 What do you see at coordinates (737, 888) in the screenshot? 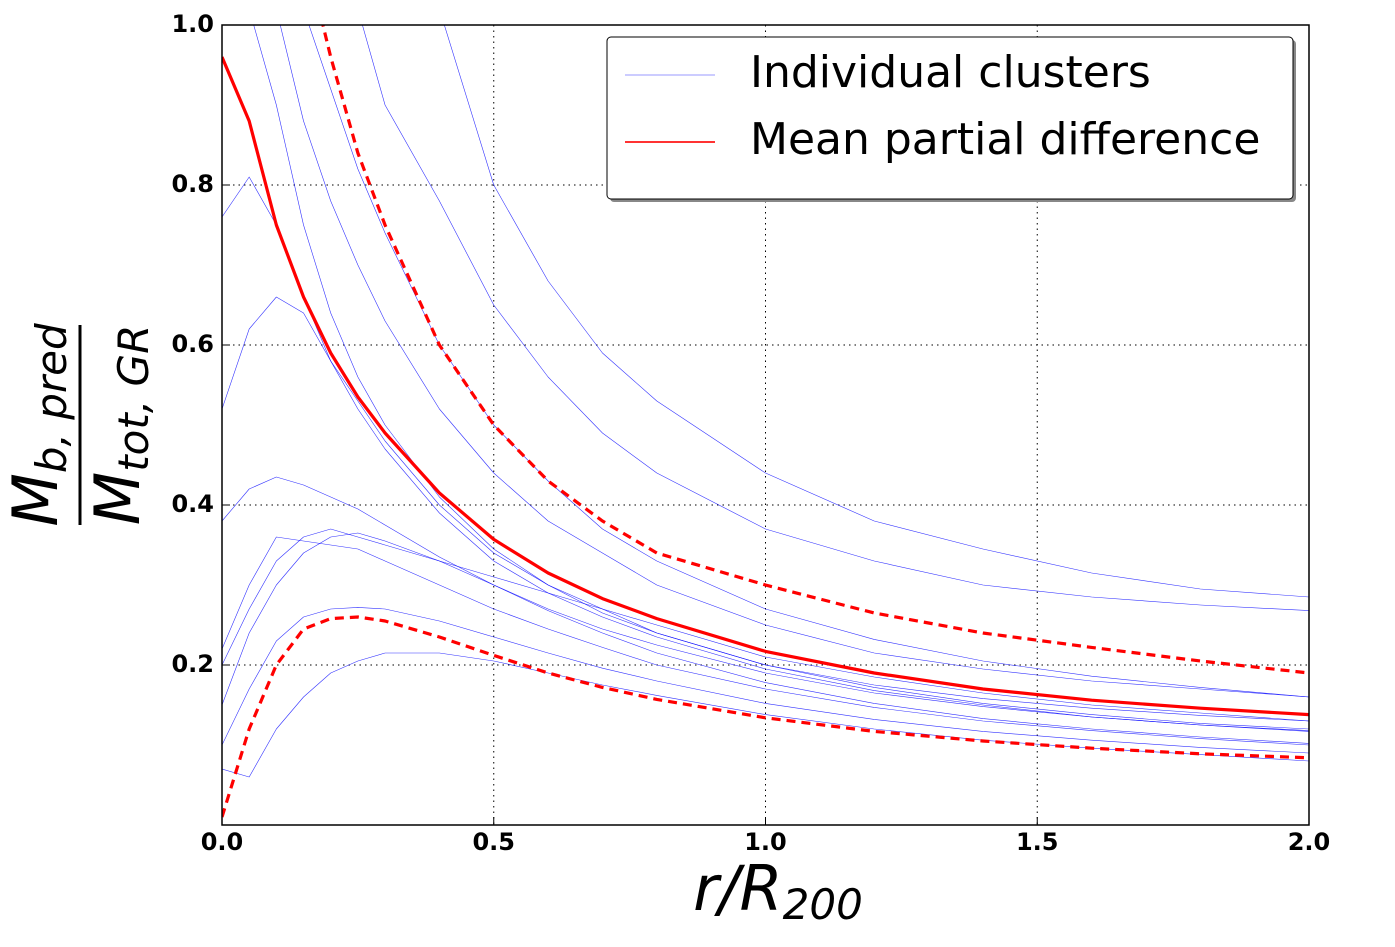
I see `x-label-main: r/R` at bounding box center [737, 888].